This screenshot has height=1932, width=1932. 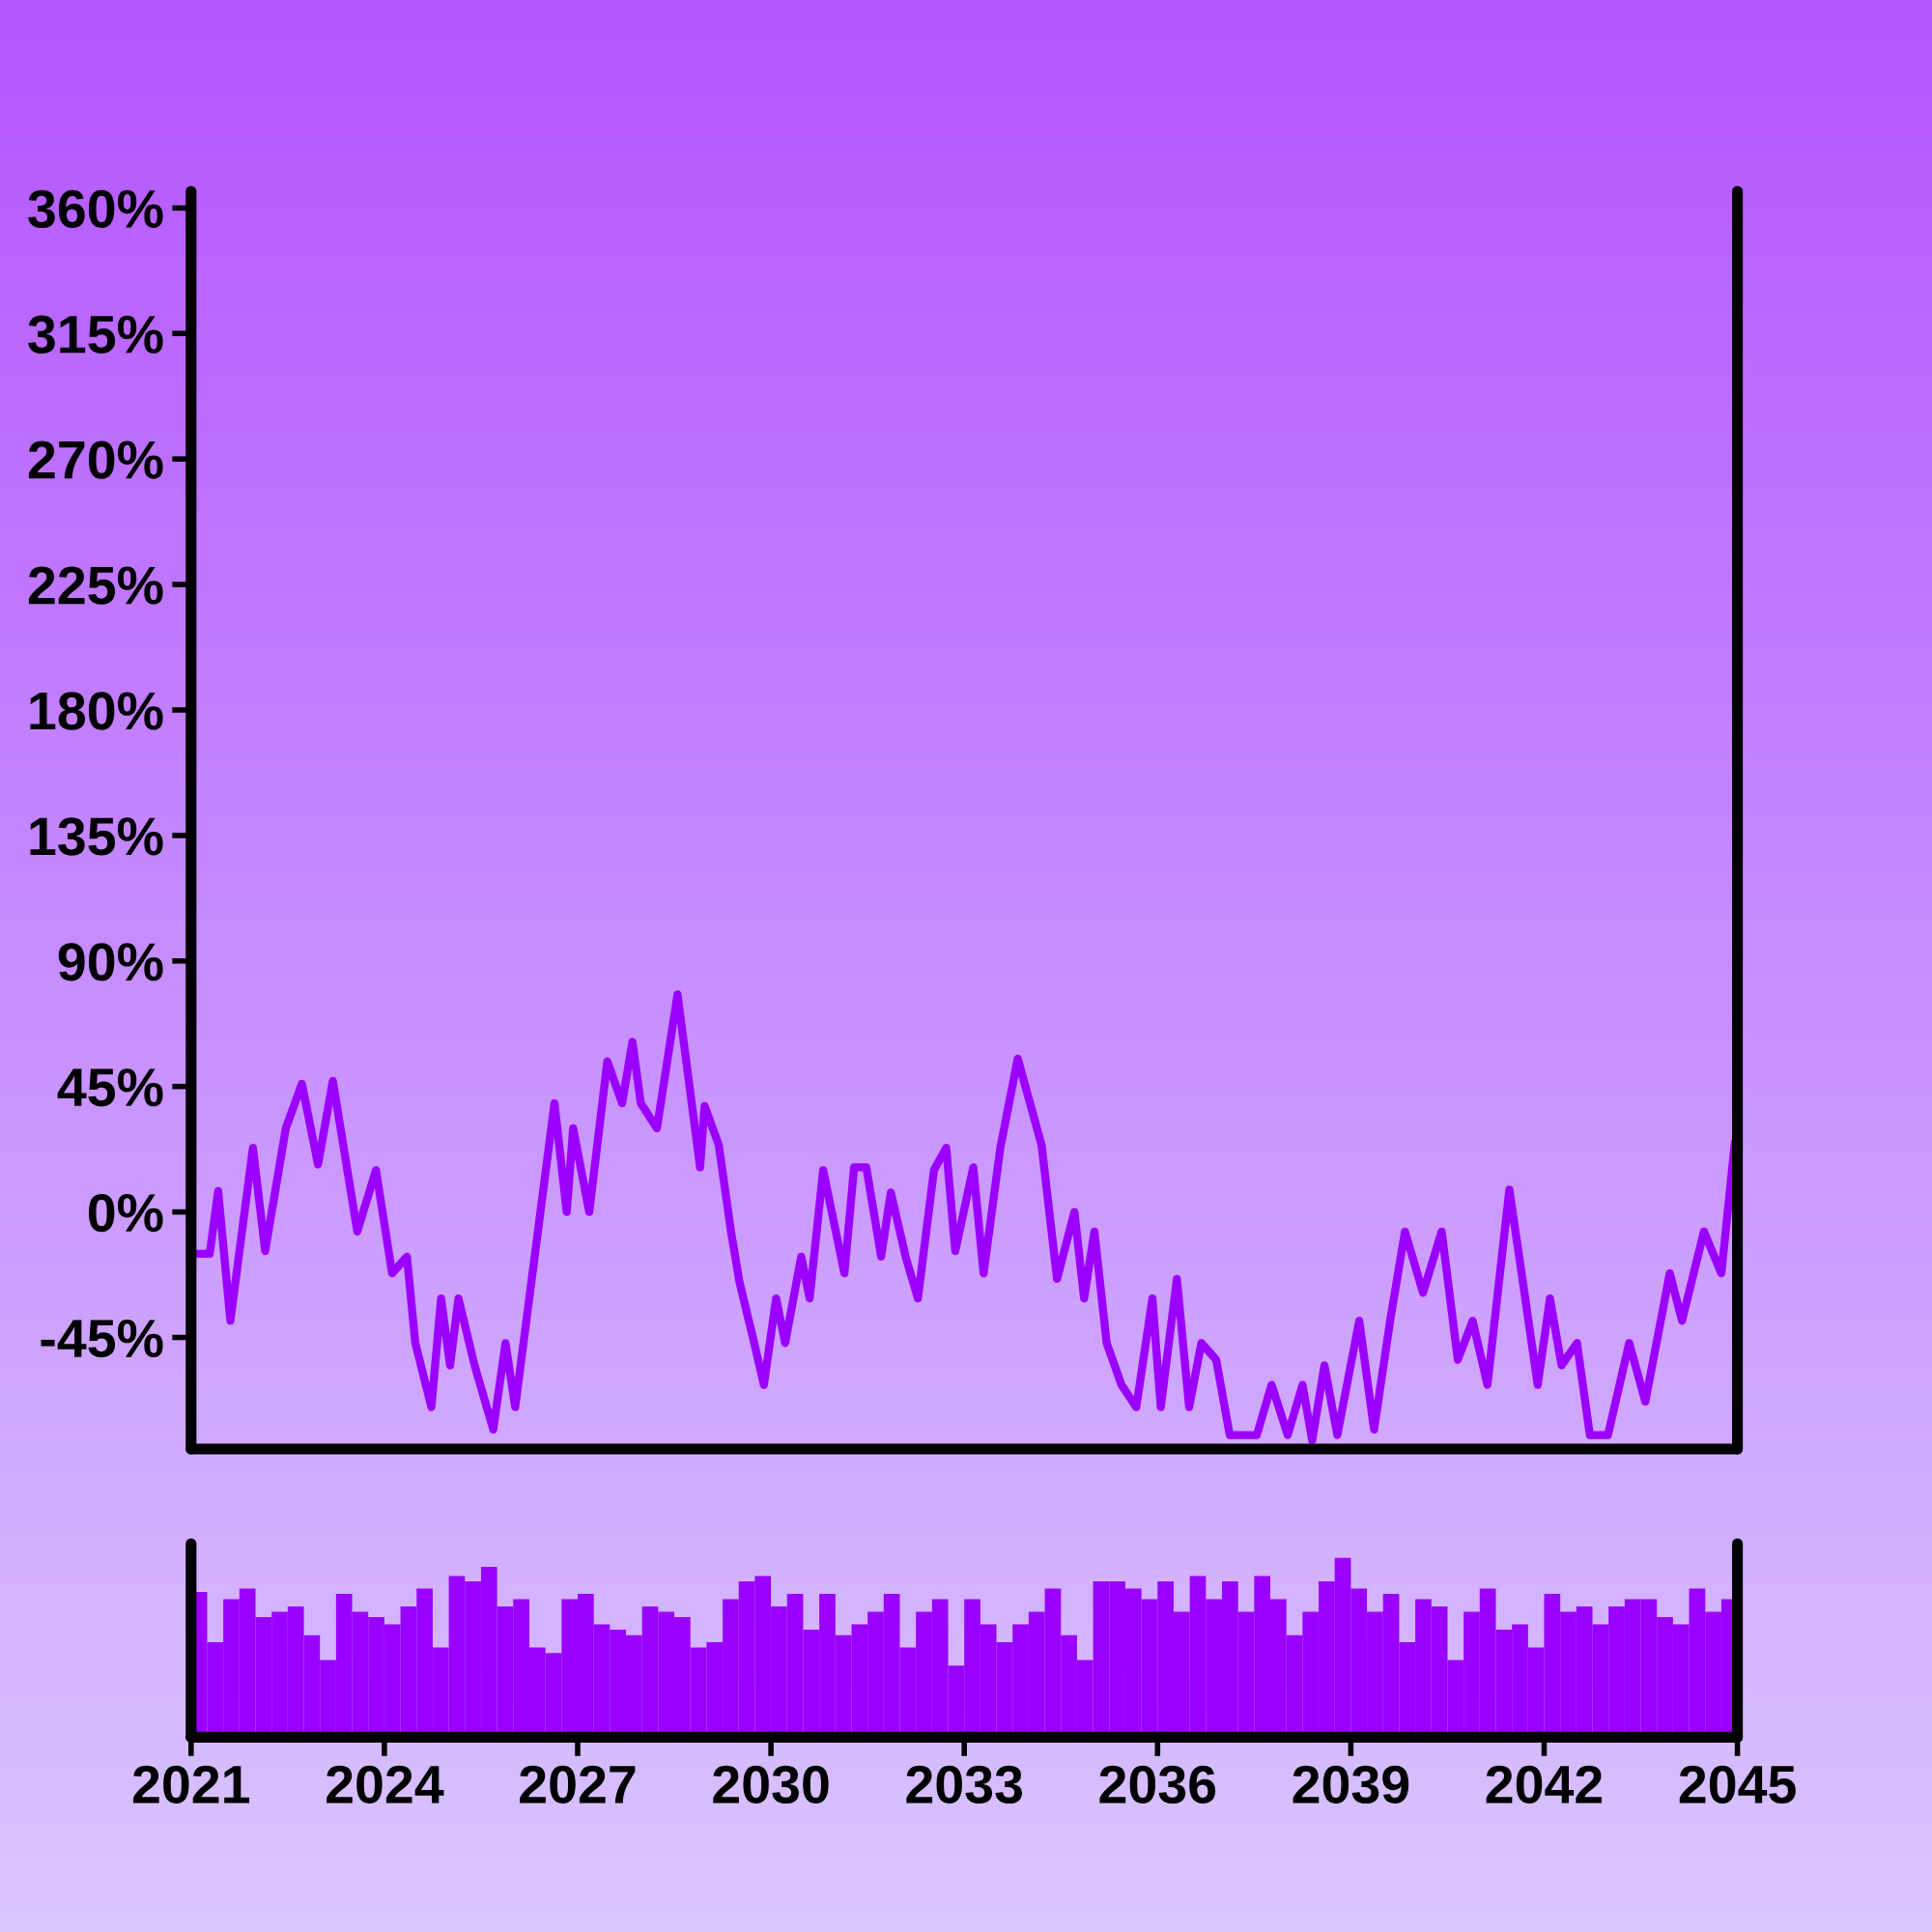 I want to click on y-tick-label: 360%, so click(x=95, y=209).